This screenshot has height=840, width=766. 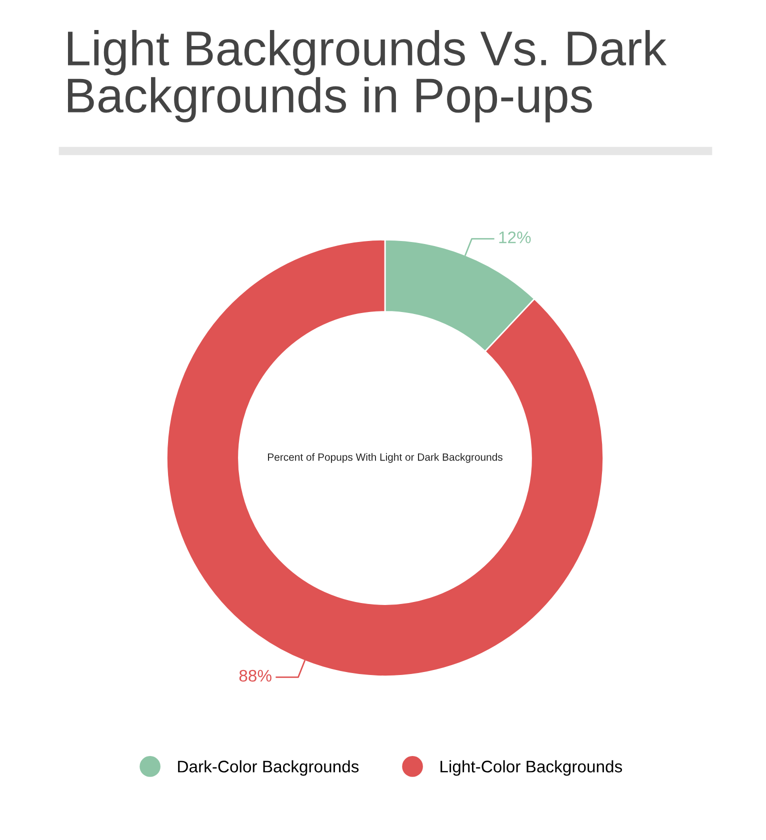 I want to click on text: Percent of Popups With Light or Dark Backgrounds, so click(x=385, y=458).